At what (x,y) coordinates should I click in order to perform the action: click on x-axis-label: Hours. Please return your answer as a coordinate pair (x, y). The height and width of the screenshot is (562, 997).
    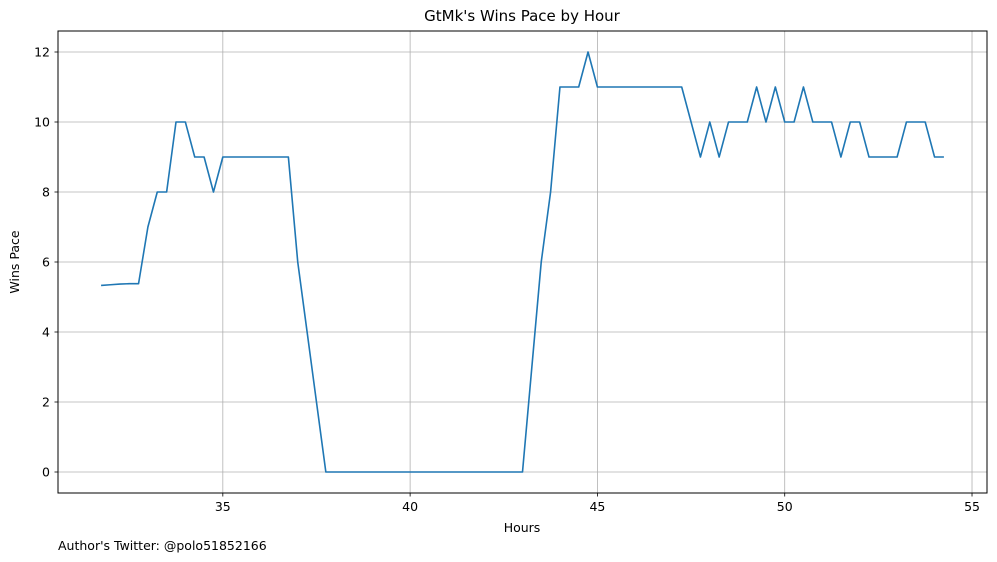
    Looking at the image, I should click on (522, 527).